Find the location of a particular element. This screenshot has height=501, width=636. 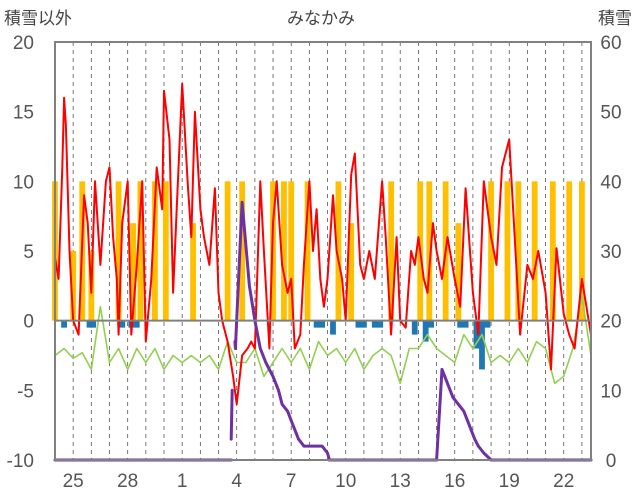

x-tick-label: 1 is located at coordinates (182, 481).